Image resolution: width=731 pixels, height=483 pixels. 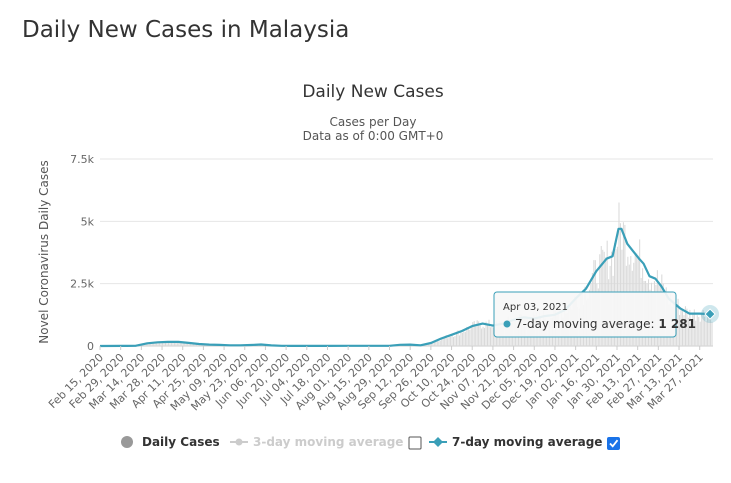 What do you see at coordinates (316, 442) in the screenshot?
I see `legend-item-3-day-ma: 3-day moving average` at bounding box center [316, 442].